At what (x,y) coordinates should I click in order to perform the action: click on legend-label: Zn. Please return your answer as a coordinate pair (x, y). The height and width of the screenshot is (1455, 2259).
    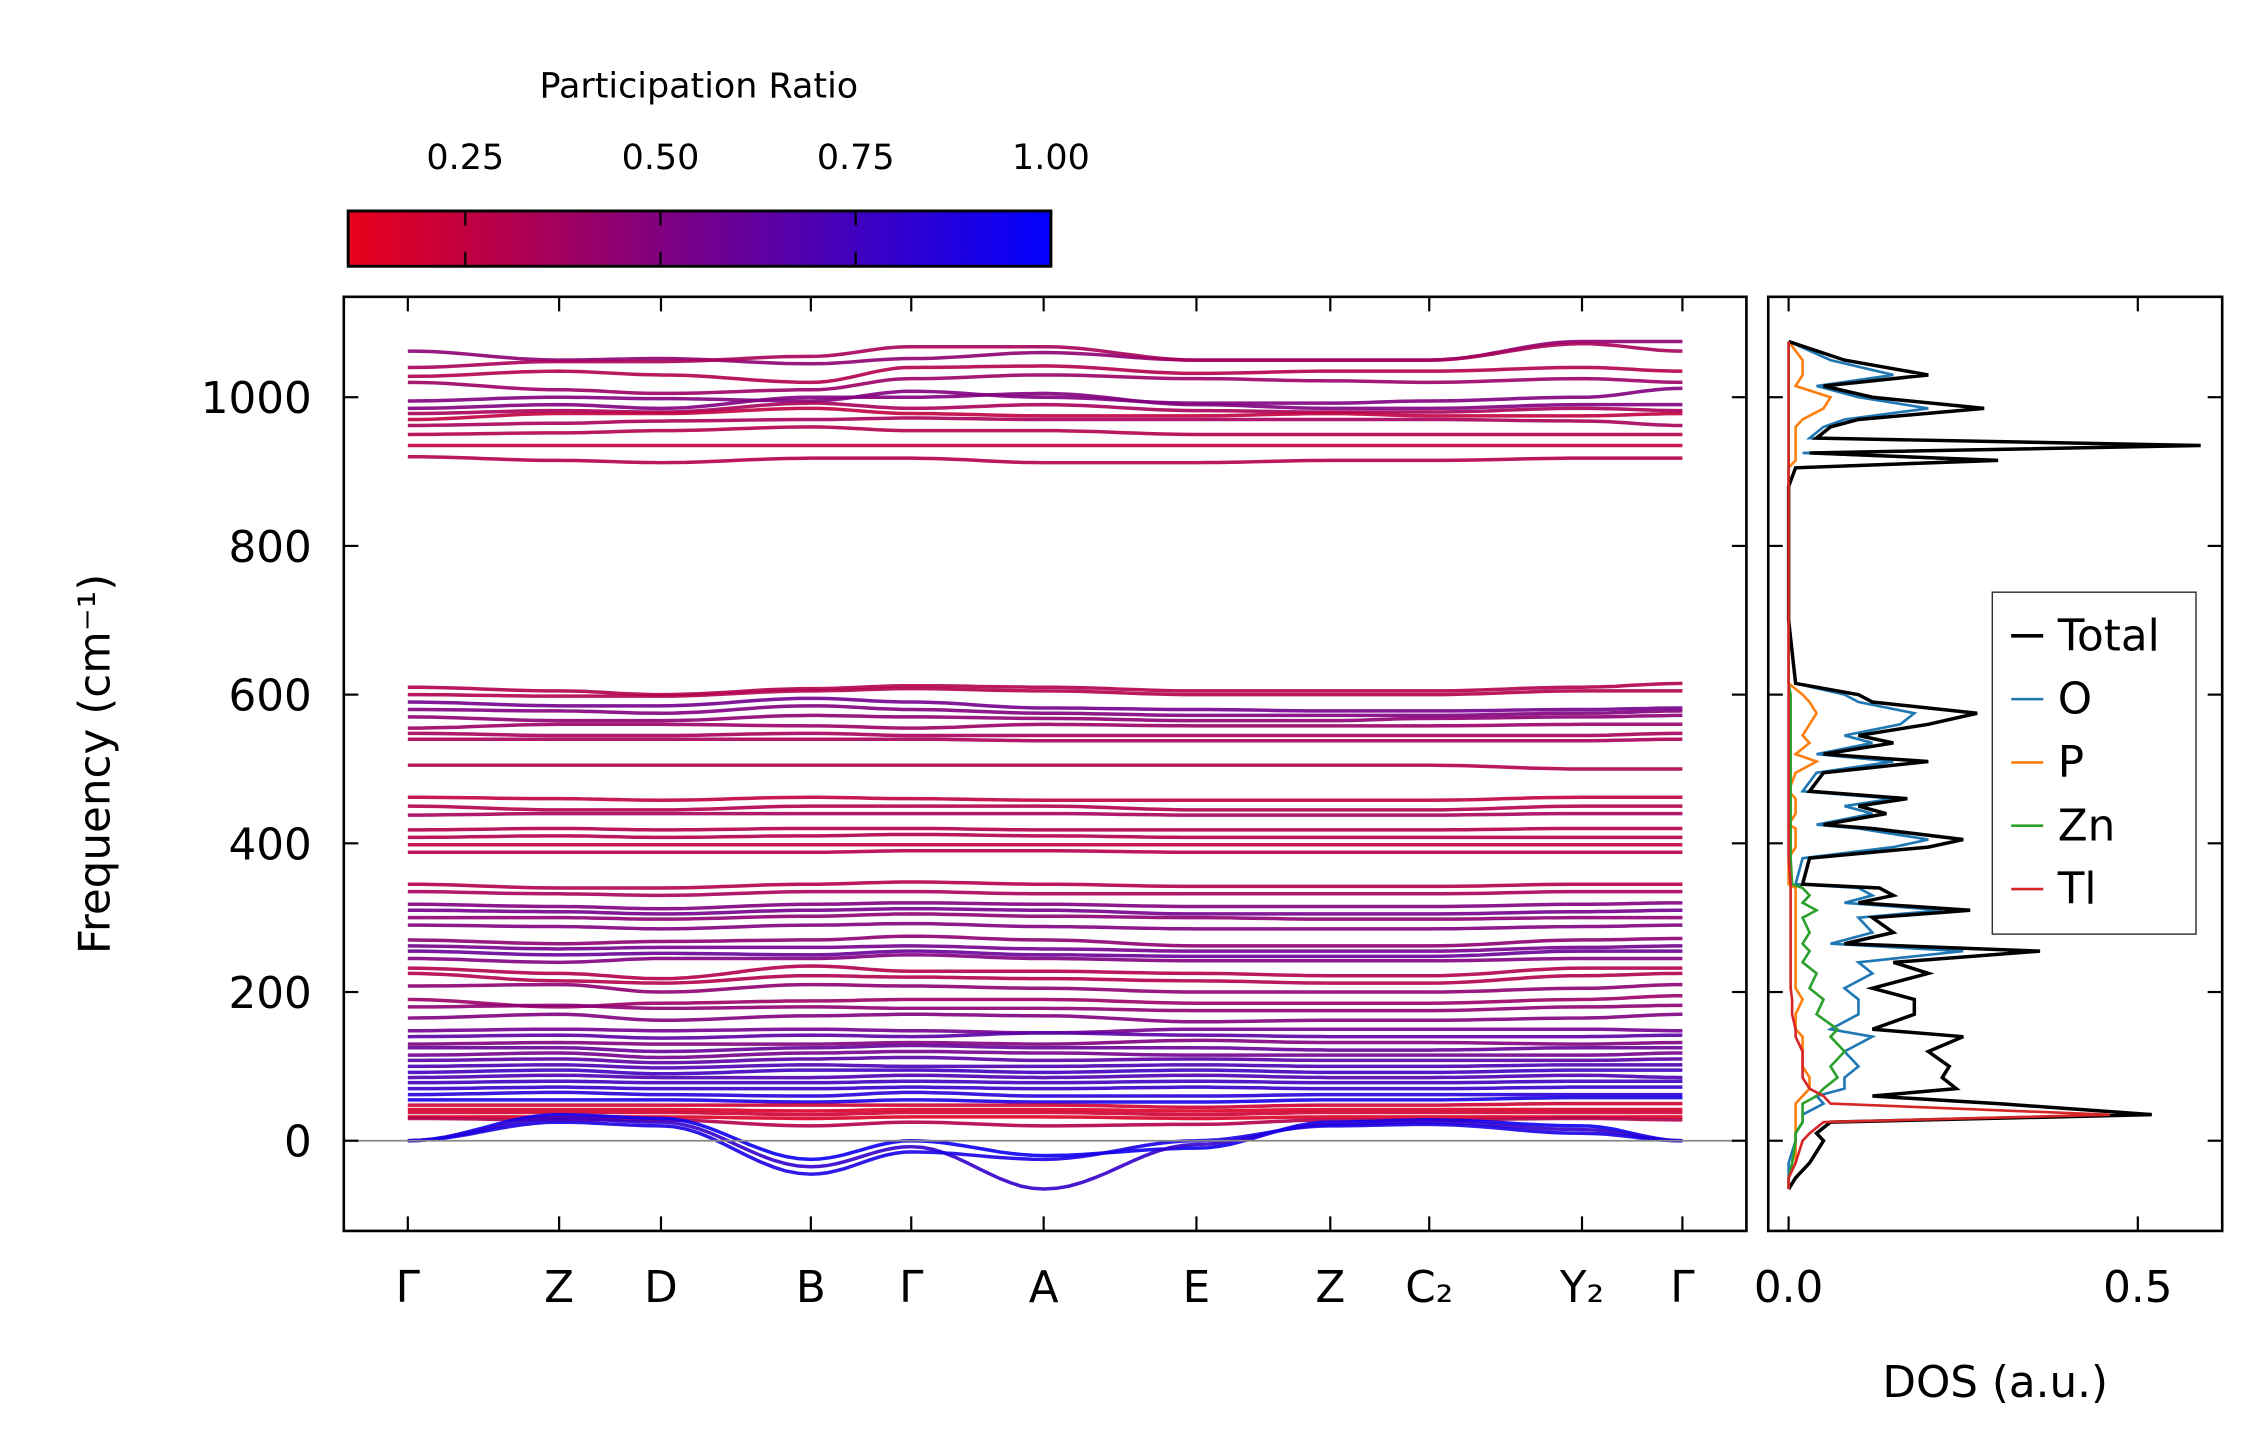
    Looking at the image, I should click on (2087, 825).